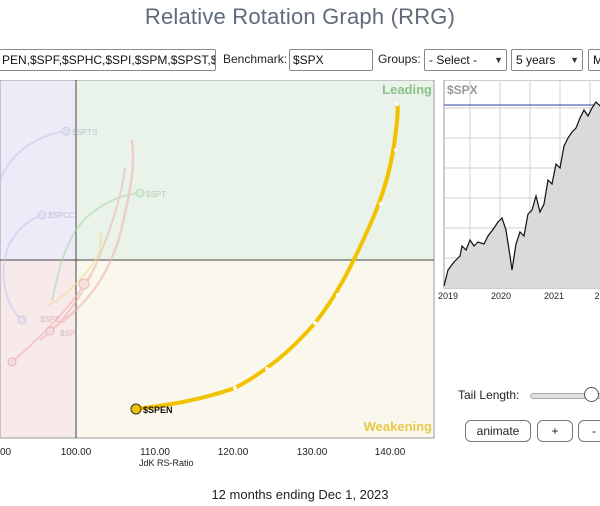 The width and height of the screenshot is (600, 506). I want to click on spx-label: $SPX, so click(462, 90).